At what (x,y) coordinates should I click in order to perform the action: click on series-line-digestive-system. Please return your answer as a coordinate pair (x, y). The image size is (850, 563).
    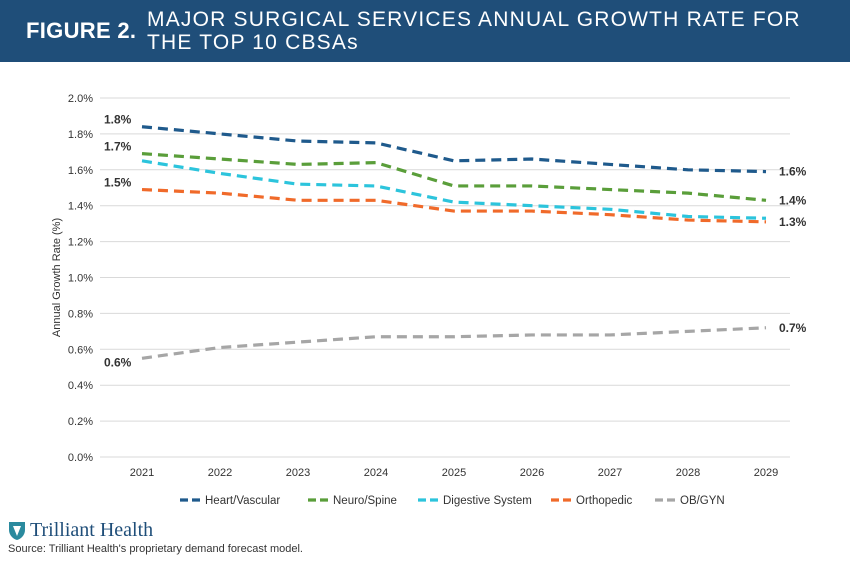
    Looking at the image, I should click on (454, 189).